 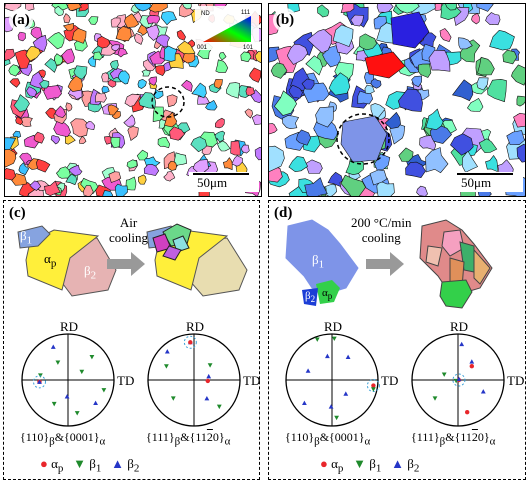 I want to click on pole-figure-c-left: RD TD, so click(x=77, y=373).